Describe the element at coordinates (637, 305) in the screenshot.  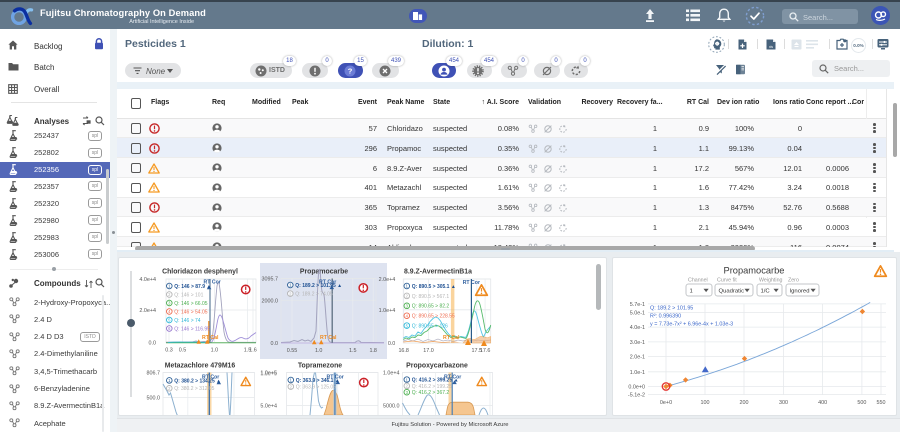
I see `svg-text: 5.7e-1` at that location.